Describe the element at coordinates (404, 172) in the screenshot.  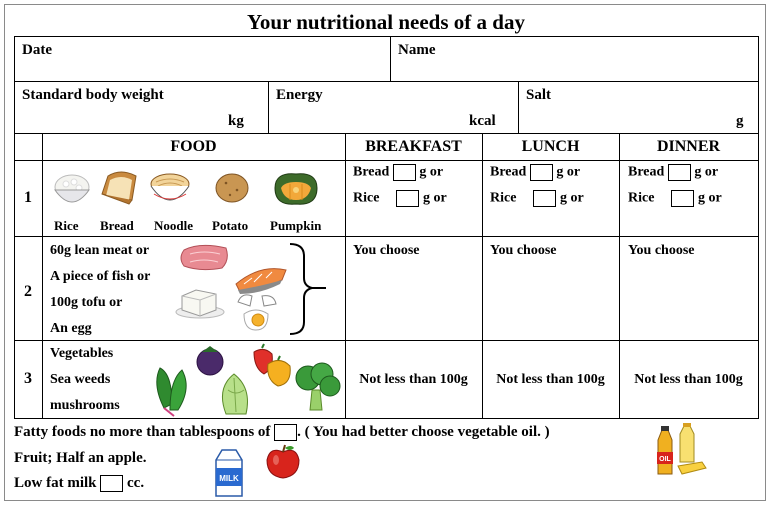
I see `breakfast-bread-input` at that location.